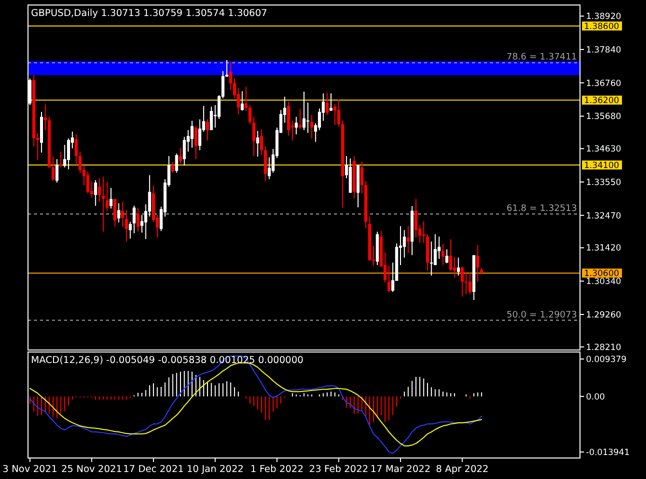  Describe the element at coordinates (462, 469) in the screenshot. I see `x-tick-label: 8 Apr 2022` at that location.